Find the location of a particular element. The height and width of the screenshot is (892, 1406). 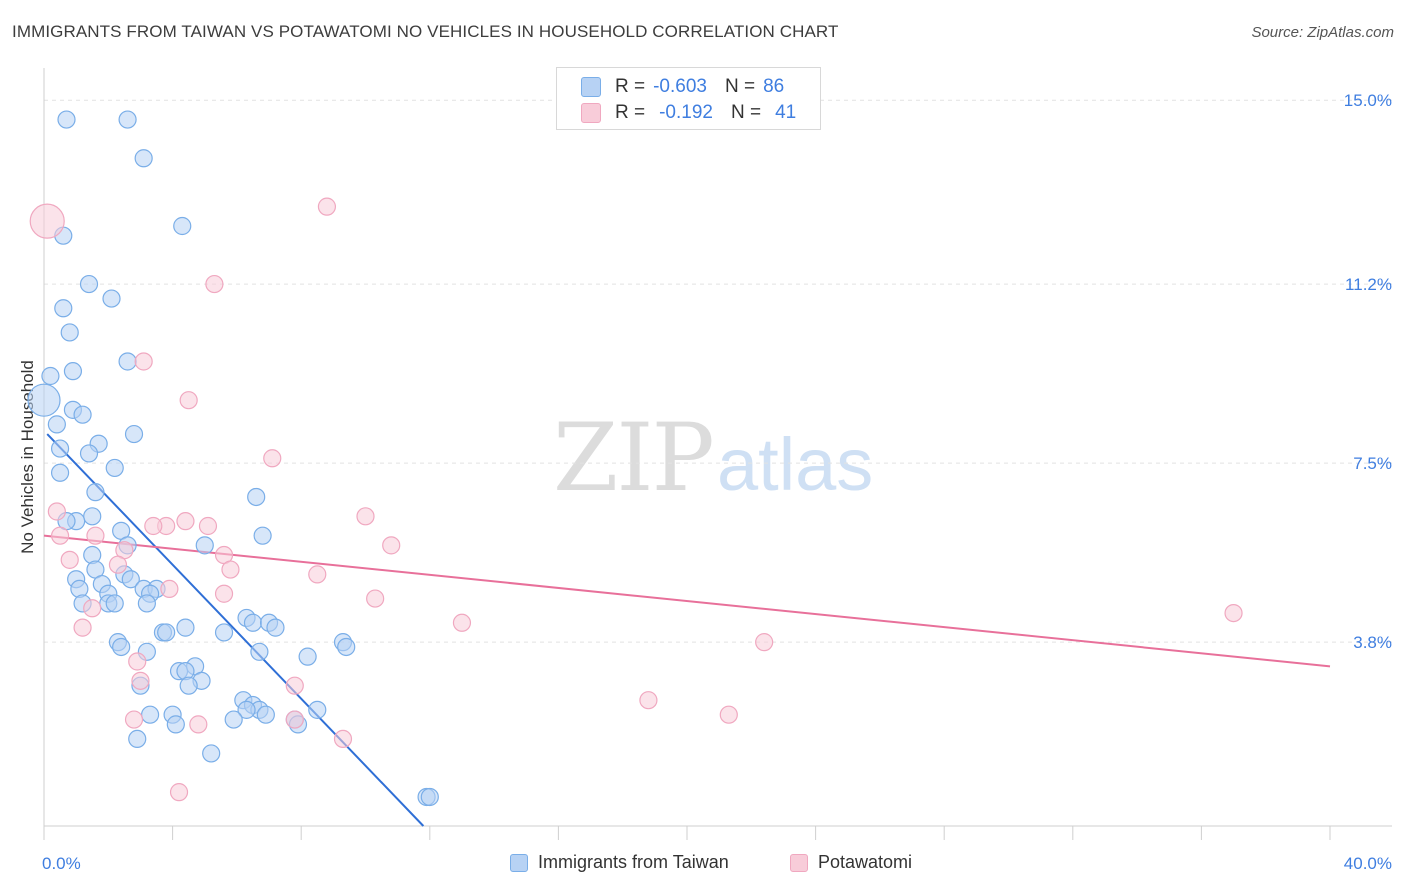

x-tick-label-max: 40.0% is located at coordinates (1368, 863).